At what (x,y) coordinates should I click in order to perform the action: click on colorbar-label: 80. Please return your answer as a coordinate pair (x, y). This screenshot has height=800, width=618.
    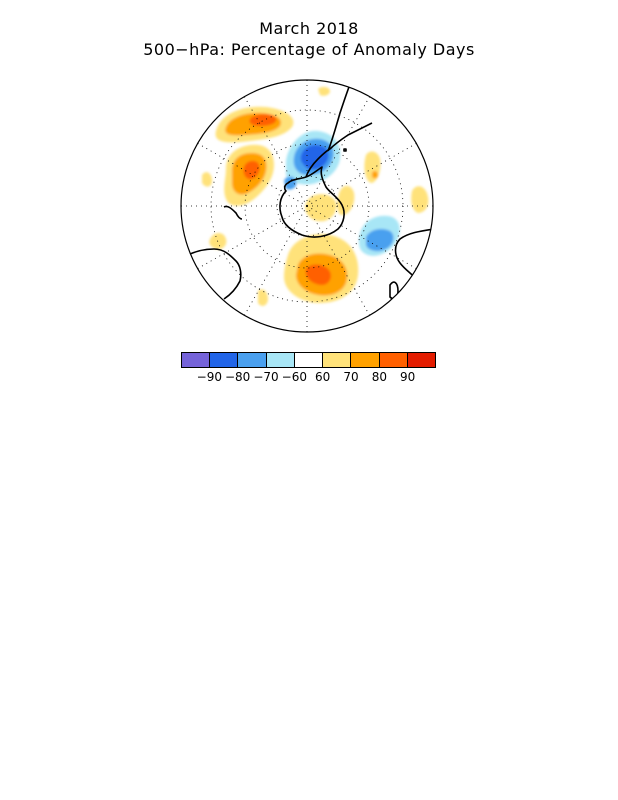
    Looking at the image, I should click on (379, 377).